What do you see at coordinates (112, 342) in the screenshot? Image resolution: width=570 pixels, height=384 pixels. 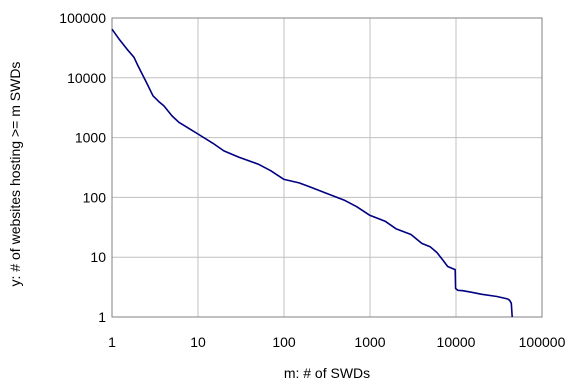 I see `x-tick-label: 1` at bounding box center [112, 342].